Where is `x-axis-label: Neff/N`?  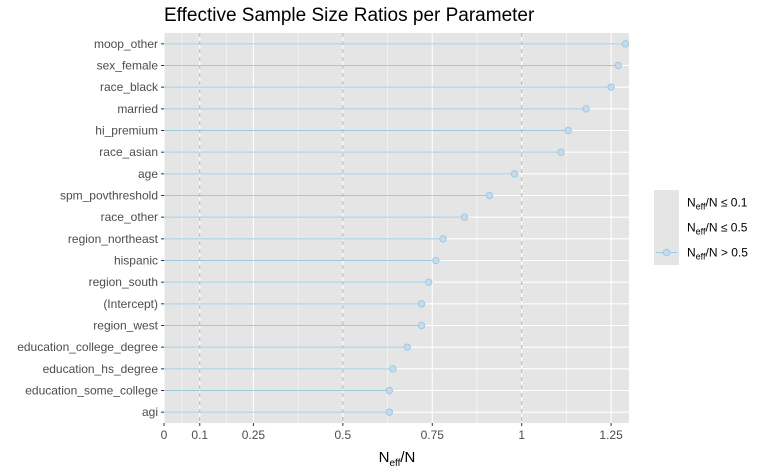
x-axis-label: Neff/N is located at coordinates (397, 459).